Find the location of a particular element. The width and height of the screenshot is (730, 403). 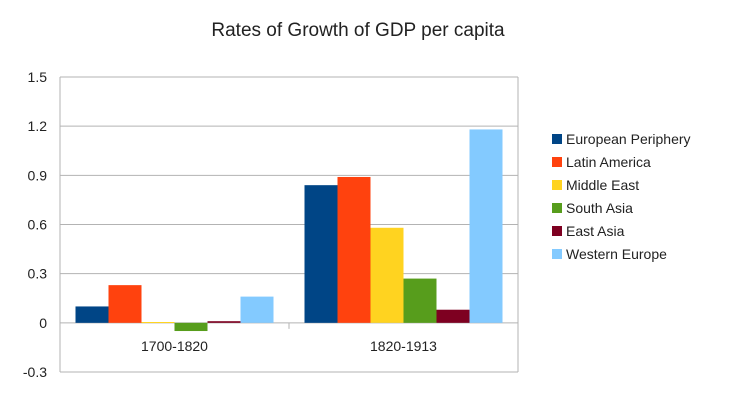

chart-title: Rates of Growth of GDP per capita is located at coordinates (358, 30).